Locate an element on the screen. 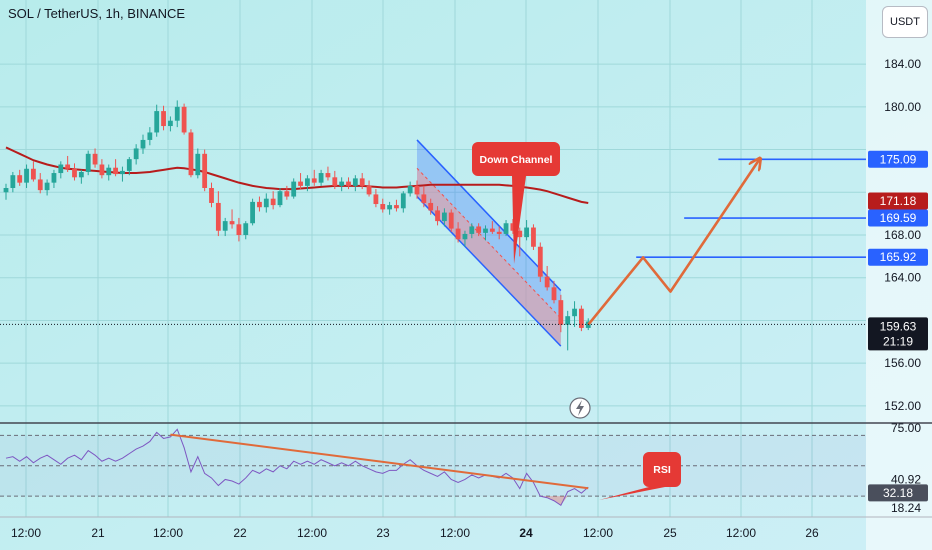 The image size is (932, 550). target-level-tag-label: 175.09 is located at coordinates (898, 159).